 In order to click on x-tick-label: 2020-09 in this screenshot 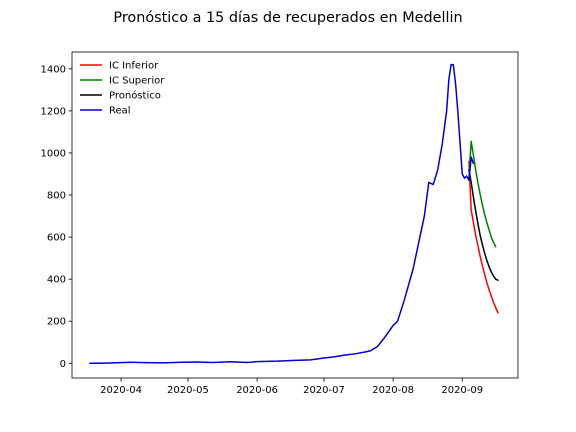, I will do `click(462, 390)`.